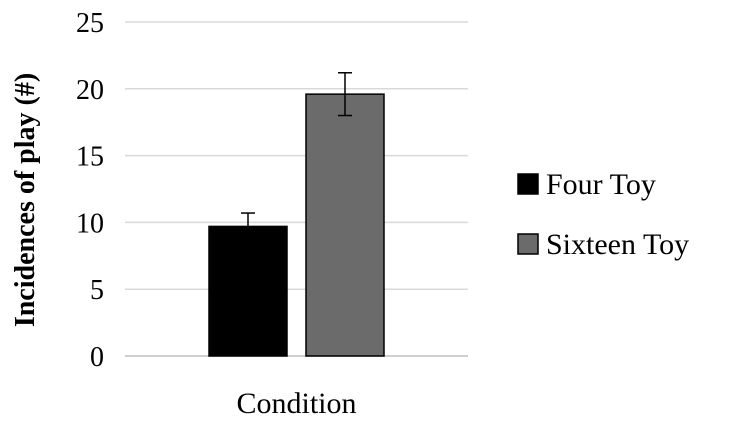  What do you see at coordinates (90, 223) in the screenshot?
I see `y-tick-label: 10` at bounding box center [90, 223].